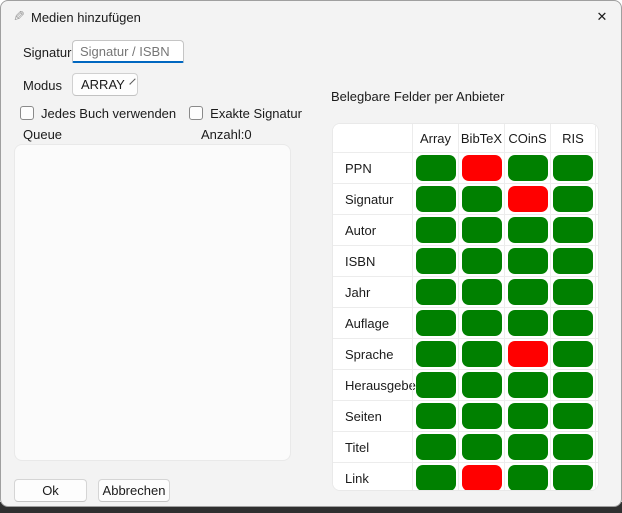 Image resolution: width=622 pixels, height=513 pixels. I want to click on row-label: Herausgeber, so click(383, 385).